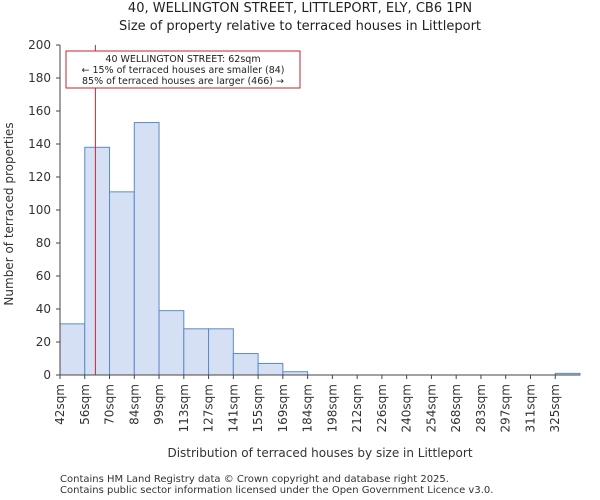  What do you see at coordinates (182, 59) in the screenshot?
I see `annotation-line: 40 WELLINGTON STREET: 62sqm` at bounding box center [182, 59].